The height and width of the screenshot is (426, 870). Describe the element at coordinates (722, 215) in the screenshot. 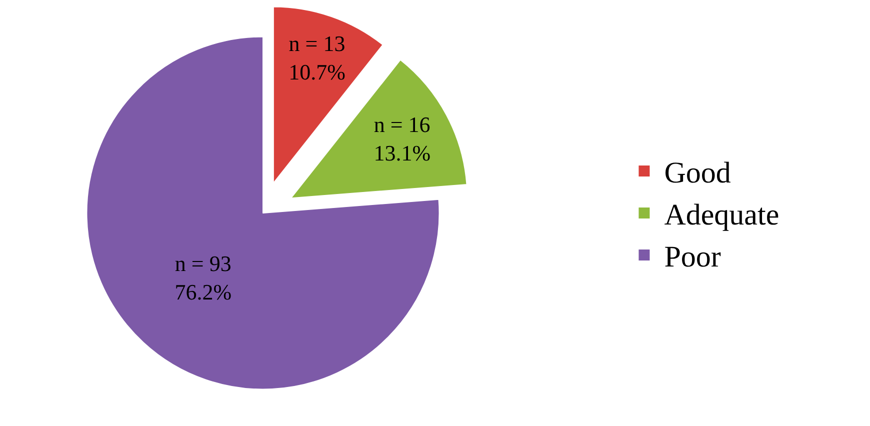

I see `legend-label: Adequate` at that location.